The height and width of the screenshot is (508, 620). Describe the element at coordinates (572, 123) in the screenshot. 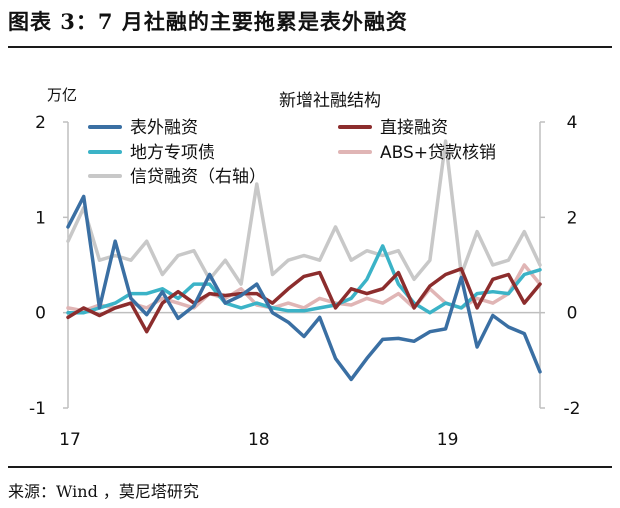

I see `right-tick-label: 4` at that location.